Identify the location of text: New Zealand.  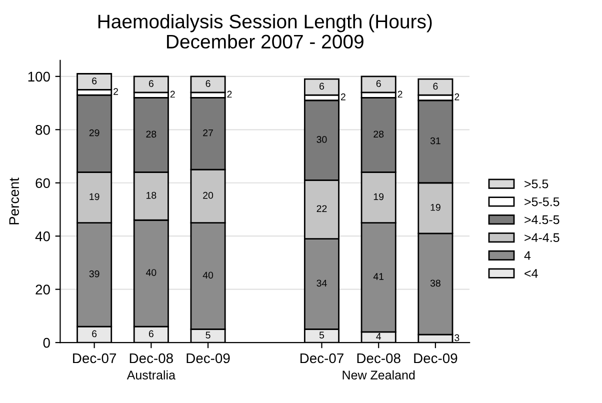
(378, 375).